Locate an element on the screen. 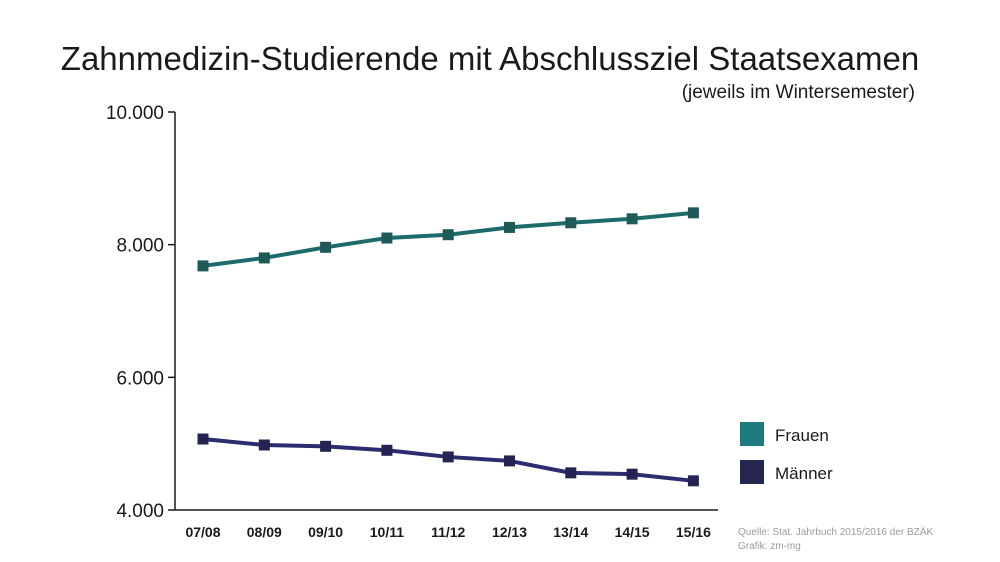  x-tick-label: 07/08 is located at coordinates (202, 532).